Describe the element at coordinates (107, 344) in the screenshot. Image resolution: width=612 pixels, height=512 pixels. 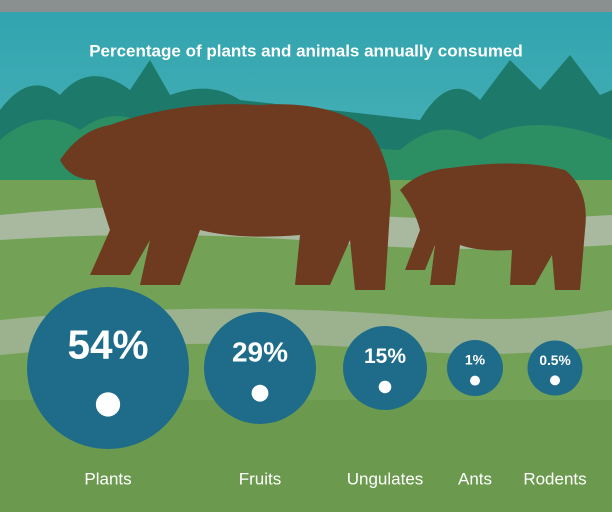
I see `value-label: 54%` at that location.